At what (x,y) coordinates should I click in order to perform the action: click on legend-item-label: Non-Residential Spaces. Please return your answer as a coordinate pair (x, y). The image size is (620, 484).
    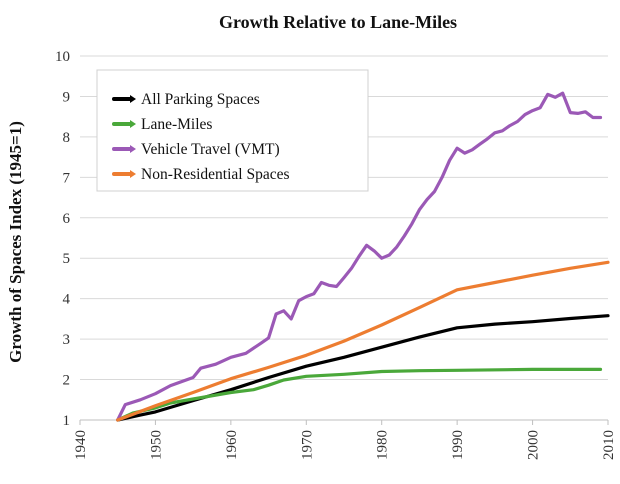
    Looking at the image, I should click on (215, 174).